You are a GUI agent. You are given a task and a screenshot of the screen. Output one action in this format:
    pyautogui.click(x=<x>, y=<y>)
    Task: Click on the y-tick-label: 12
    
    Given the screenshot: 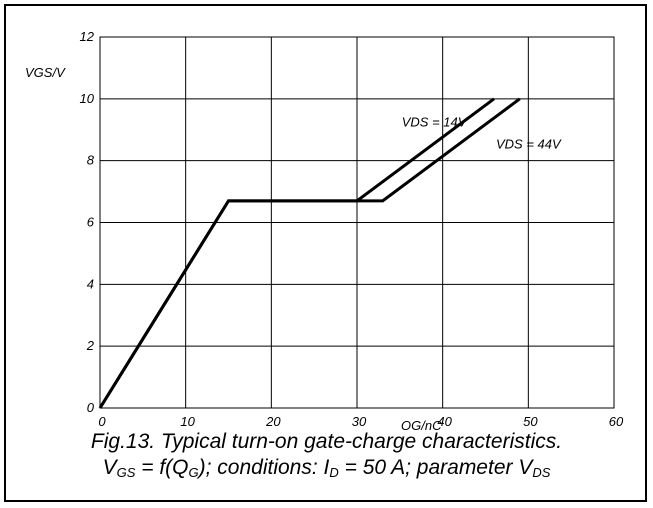 What is the action you would take?
    pyautogui.click(x=87, y=36)
    